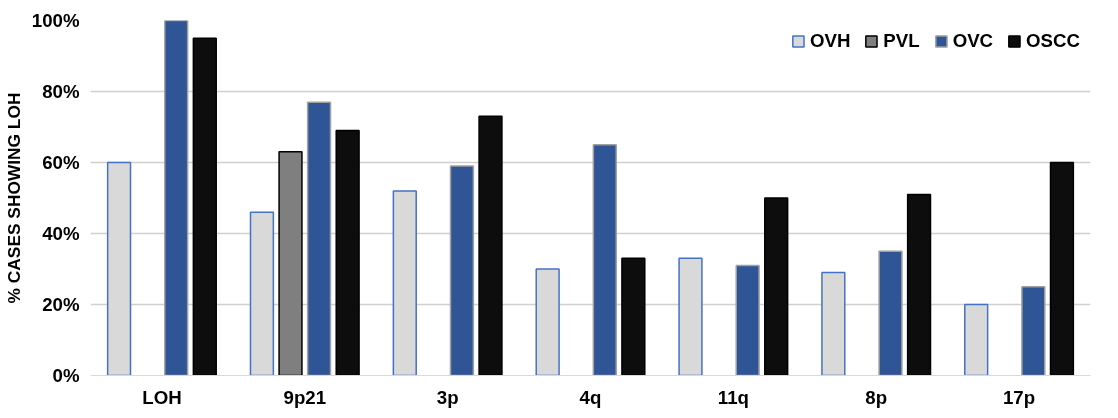  Describe the element at coordinates (66, 375) in the screenshot. I see `y-tick-label: 0%` at that location.